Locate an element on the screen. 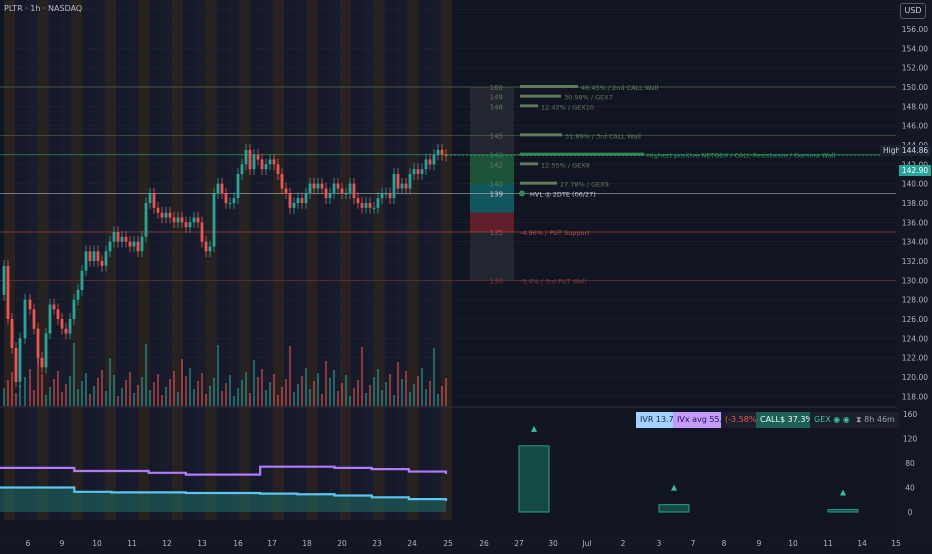 This screenshot has width=932, height=554. currency-selector: USD is located at coordinates (913, 11).